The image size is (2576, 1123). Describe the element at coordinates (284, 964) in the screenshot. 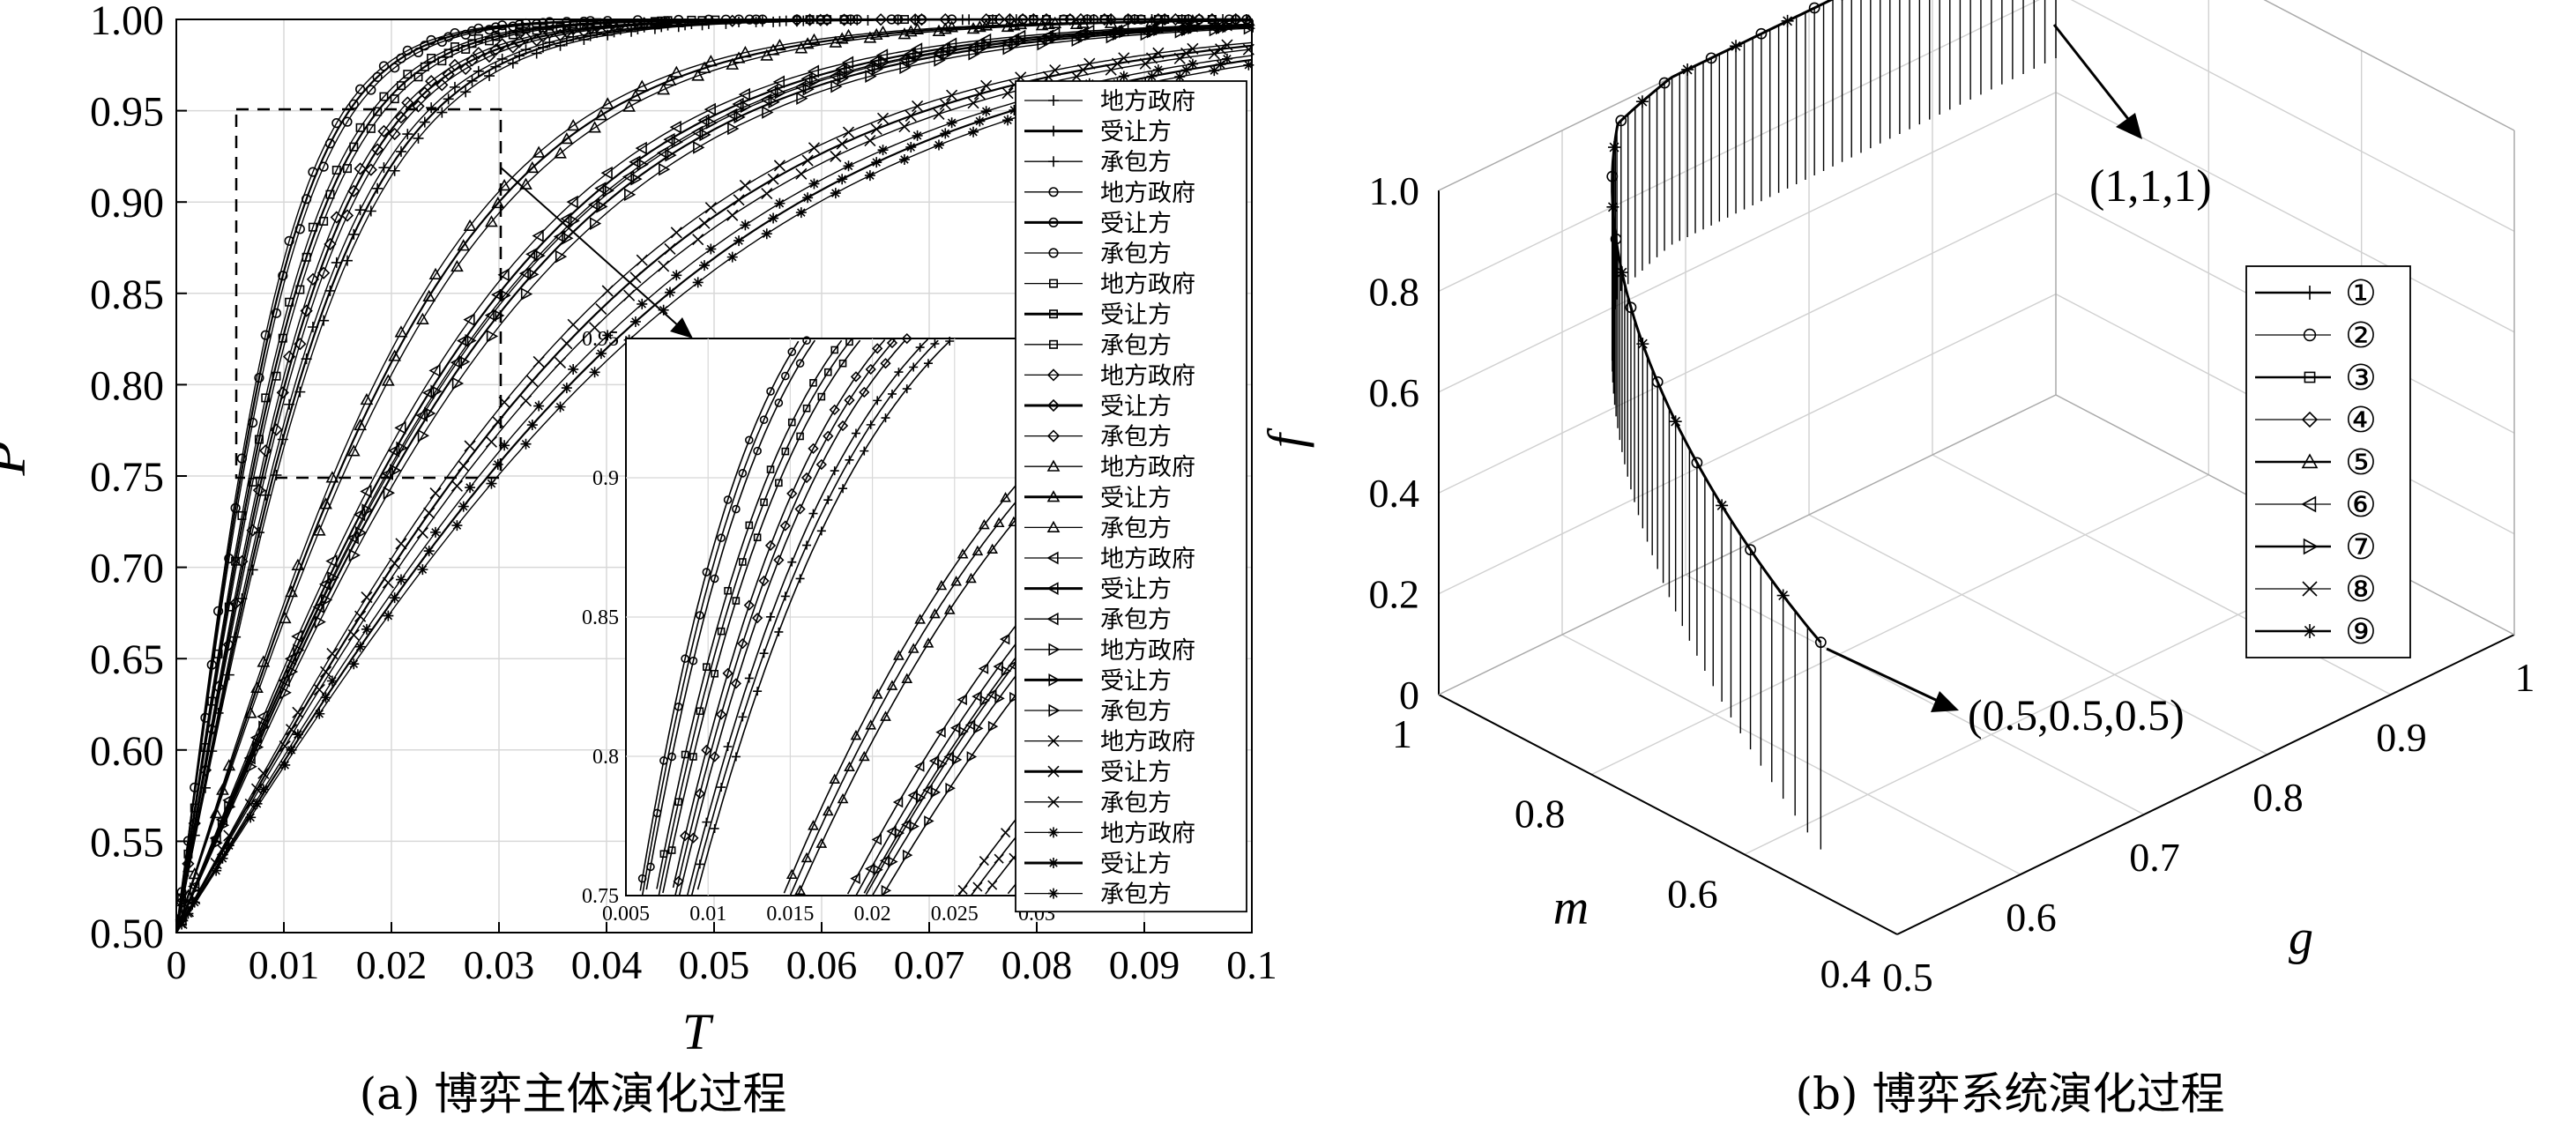

I see `a-xtick-label: 0.01` at that location.